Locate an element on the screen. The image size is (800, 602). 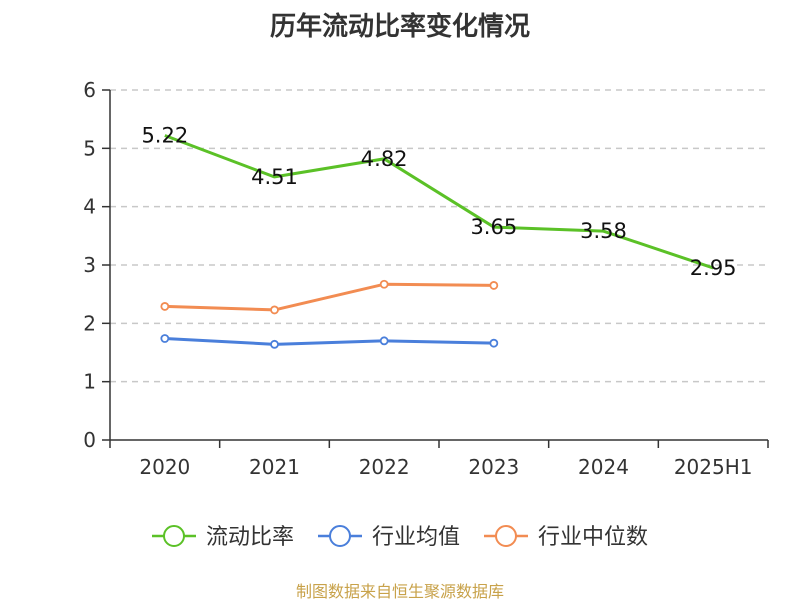
y-tick-label: 1 is located at coordinates (89, 382).